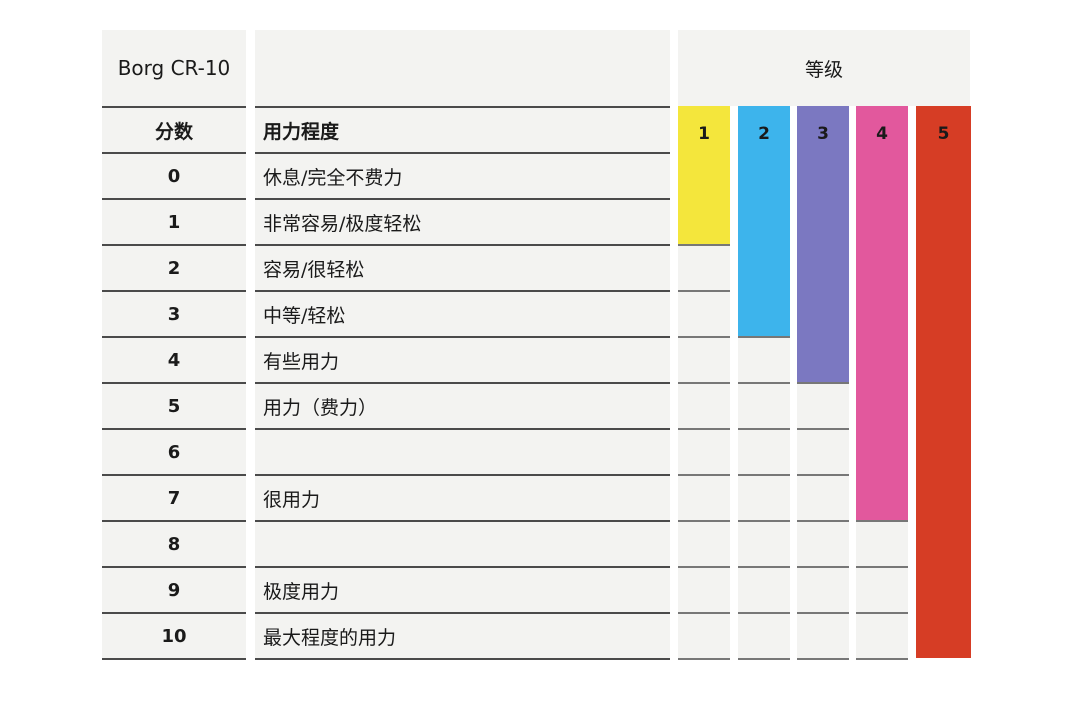  I want to click on effort-cell: 容易/很轻松, so click(462, 268).